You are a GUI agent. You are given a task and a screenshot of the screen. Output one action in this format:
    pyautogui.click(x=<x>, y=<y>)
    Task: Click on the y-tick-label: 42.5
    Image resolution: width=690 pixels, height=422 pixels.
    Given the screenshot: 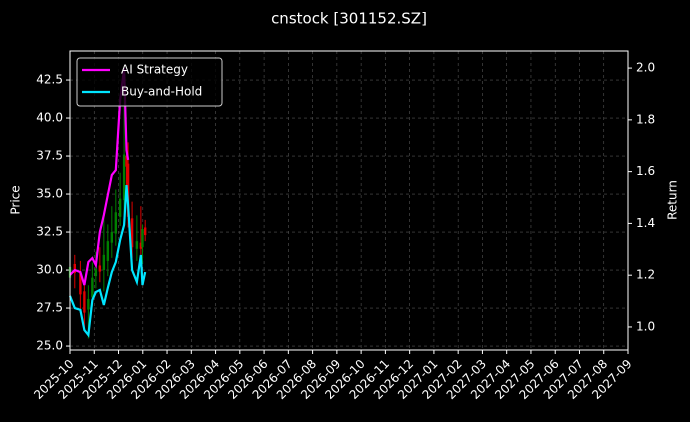 What is the action you would take?
    pyautogui.click(x=49, y=80)
    